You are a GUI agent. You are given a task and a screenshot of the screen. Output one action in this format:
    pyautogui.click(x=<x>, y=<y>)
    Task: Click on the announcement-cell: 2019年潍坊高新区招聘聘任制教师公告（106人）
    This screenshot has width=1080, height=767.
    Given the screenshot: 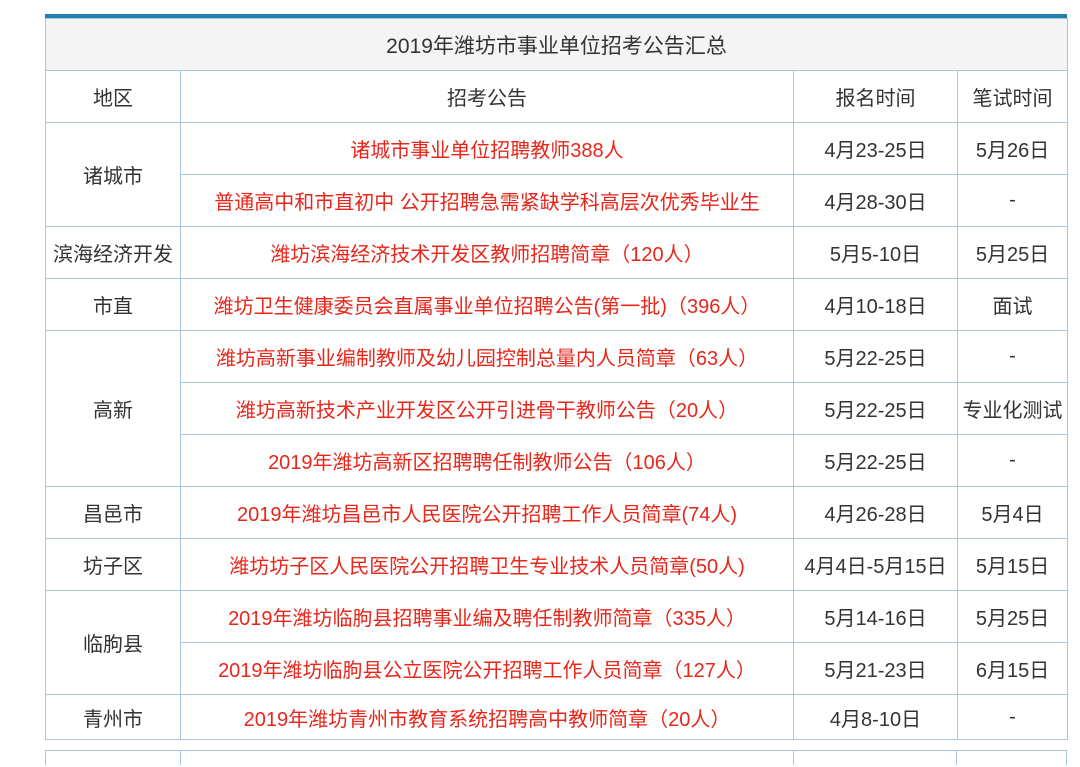 What is the action you would take?
    pyautogui.click(x=487, y=460)
    